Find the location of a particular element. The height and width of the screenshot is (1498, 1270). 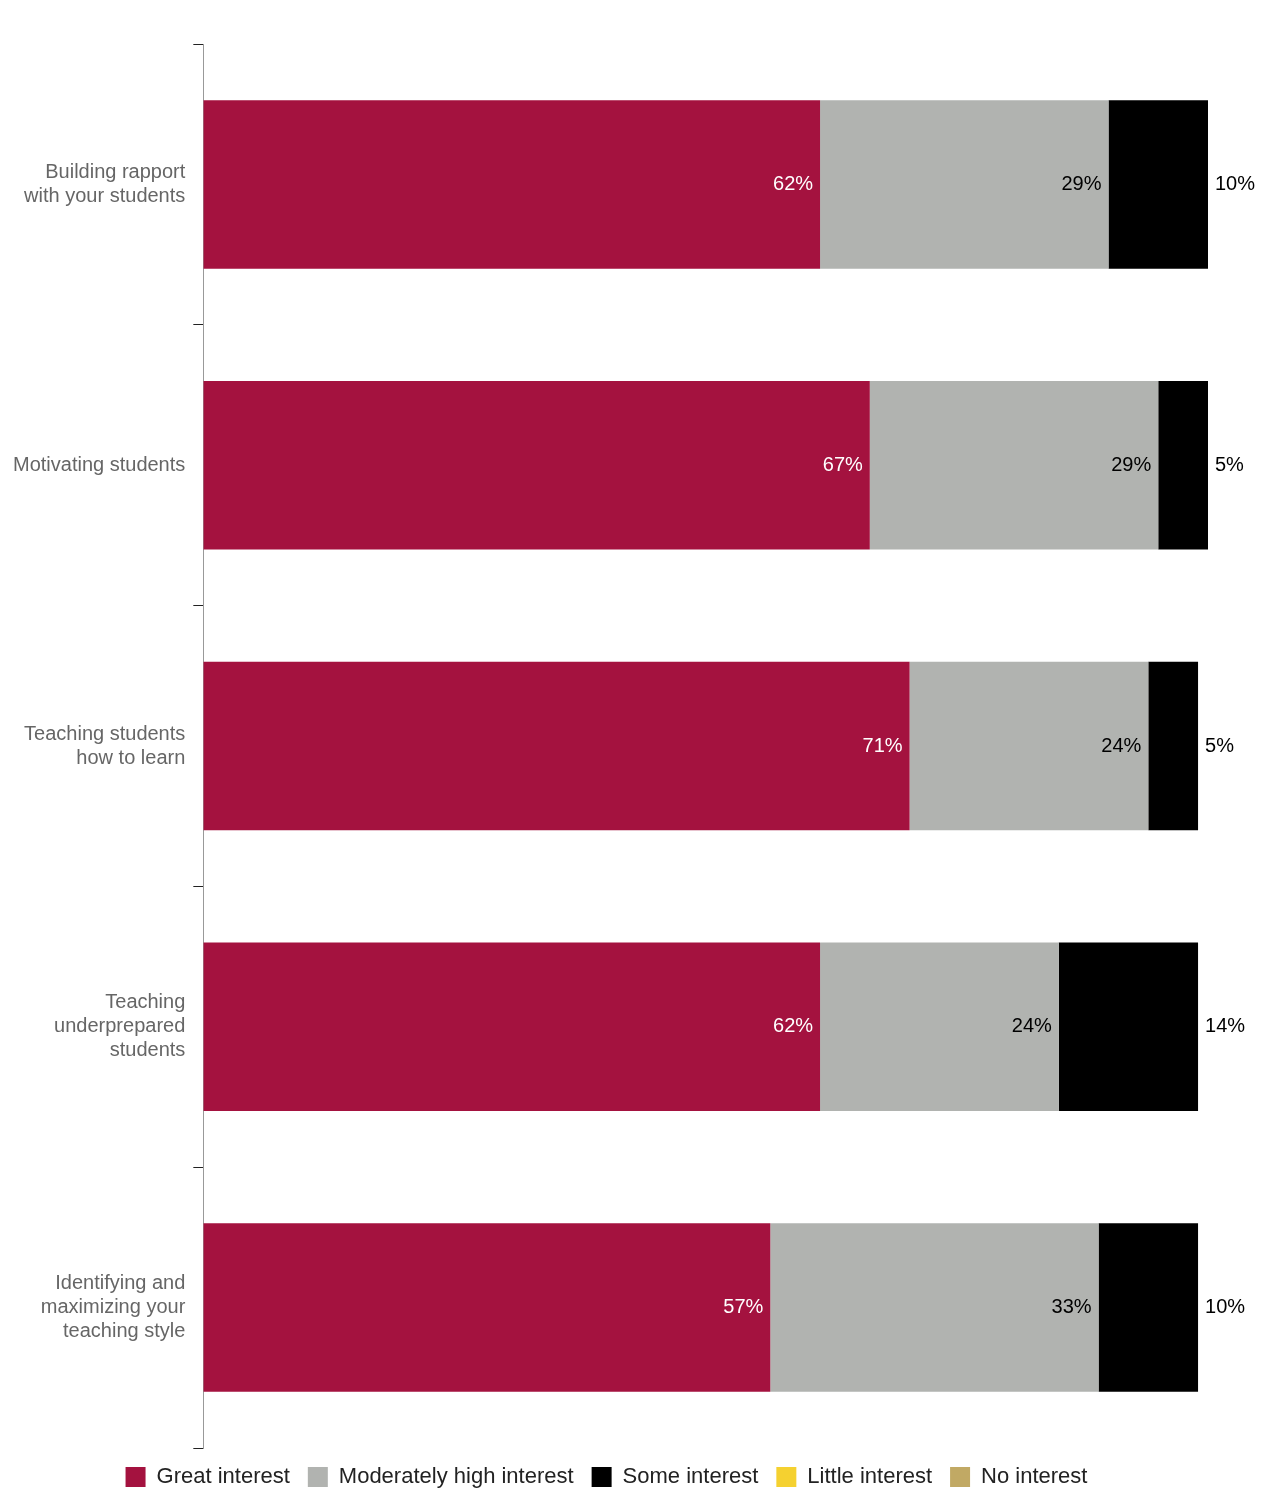

data-label: 67% is located at coordinates (842, 463).